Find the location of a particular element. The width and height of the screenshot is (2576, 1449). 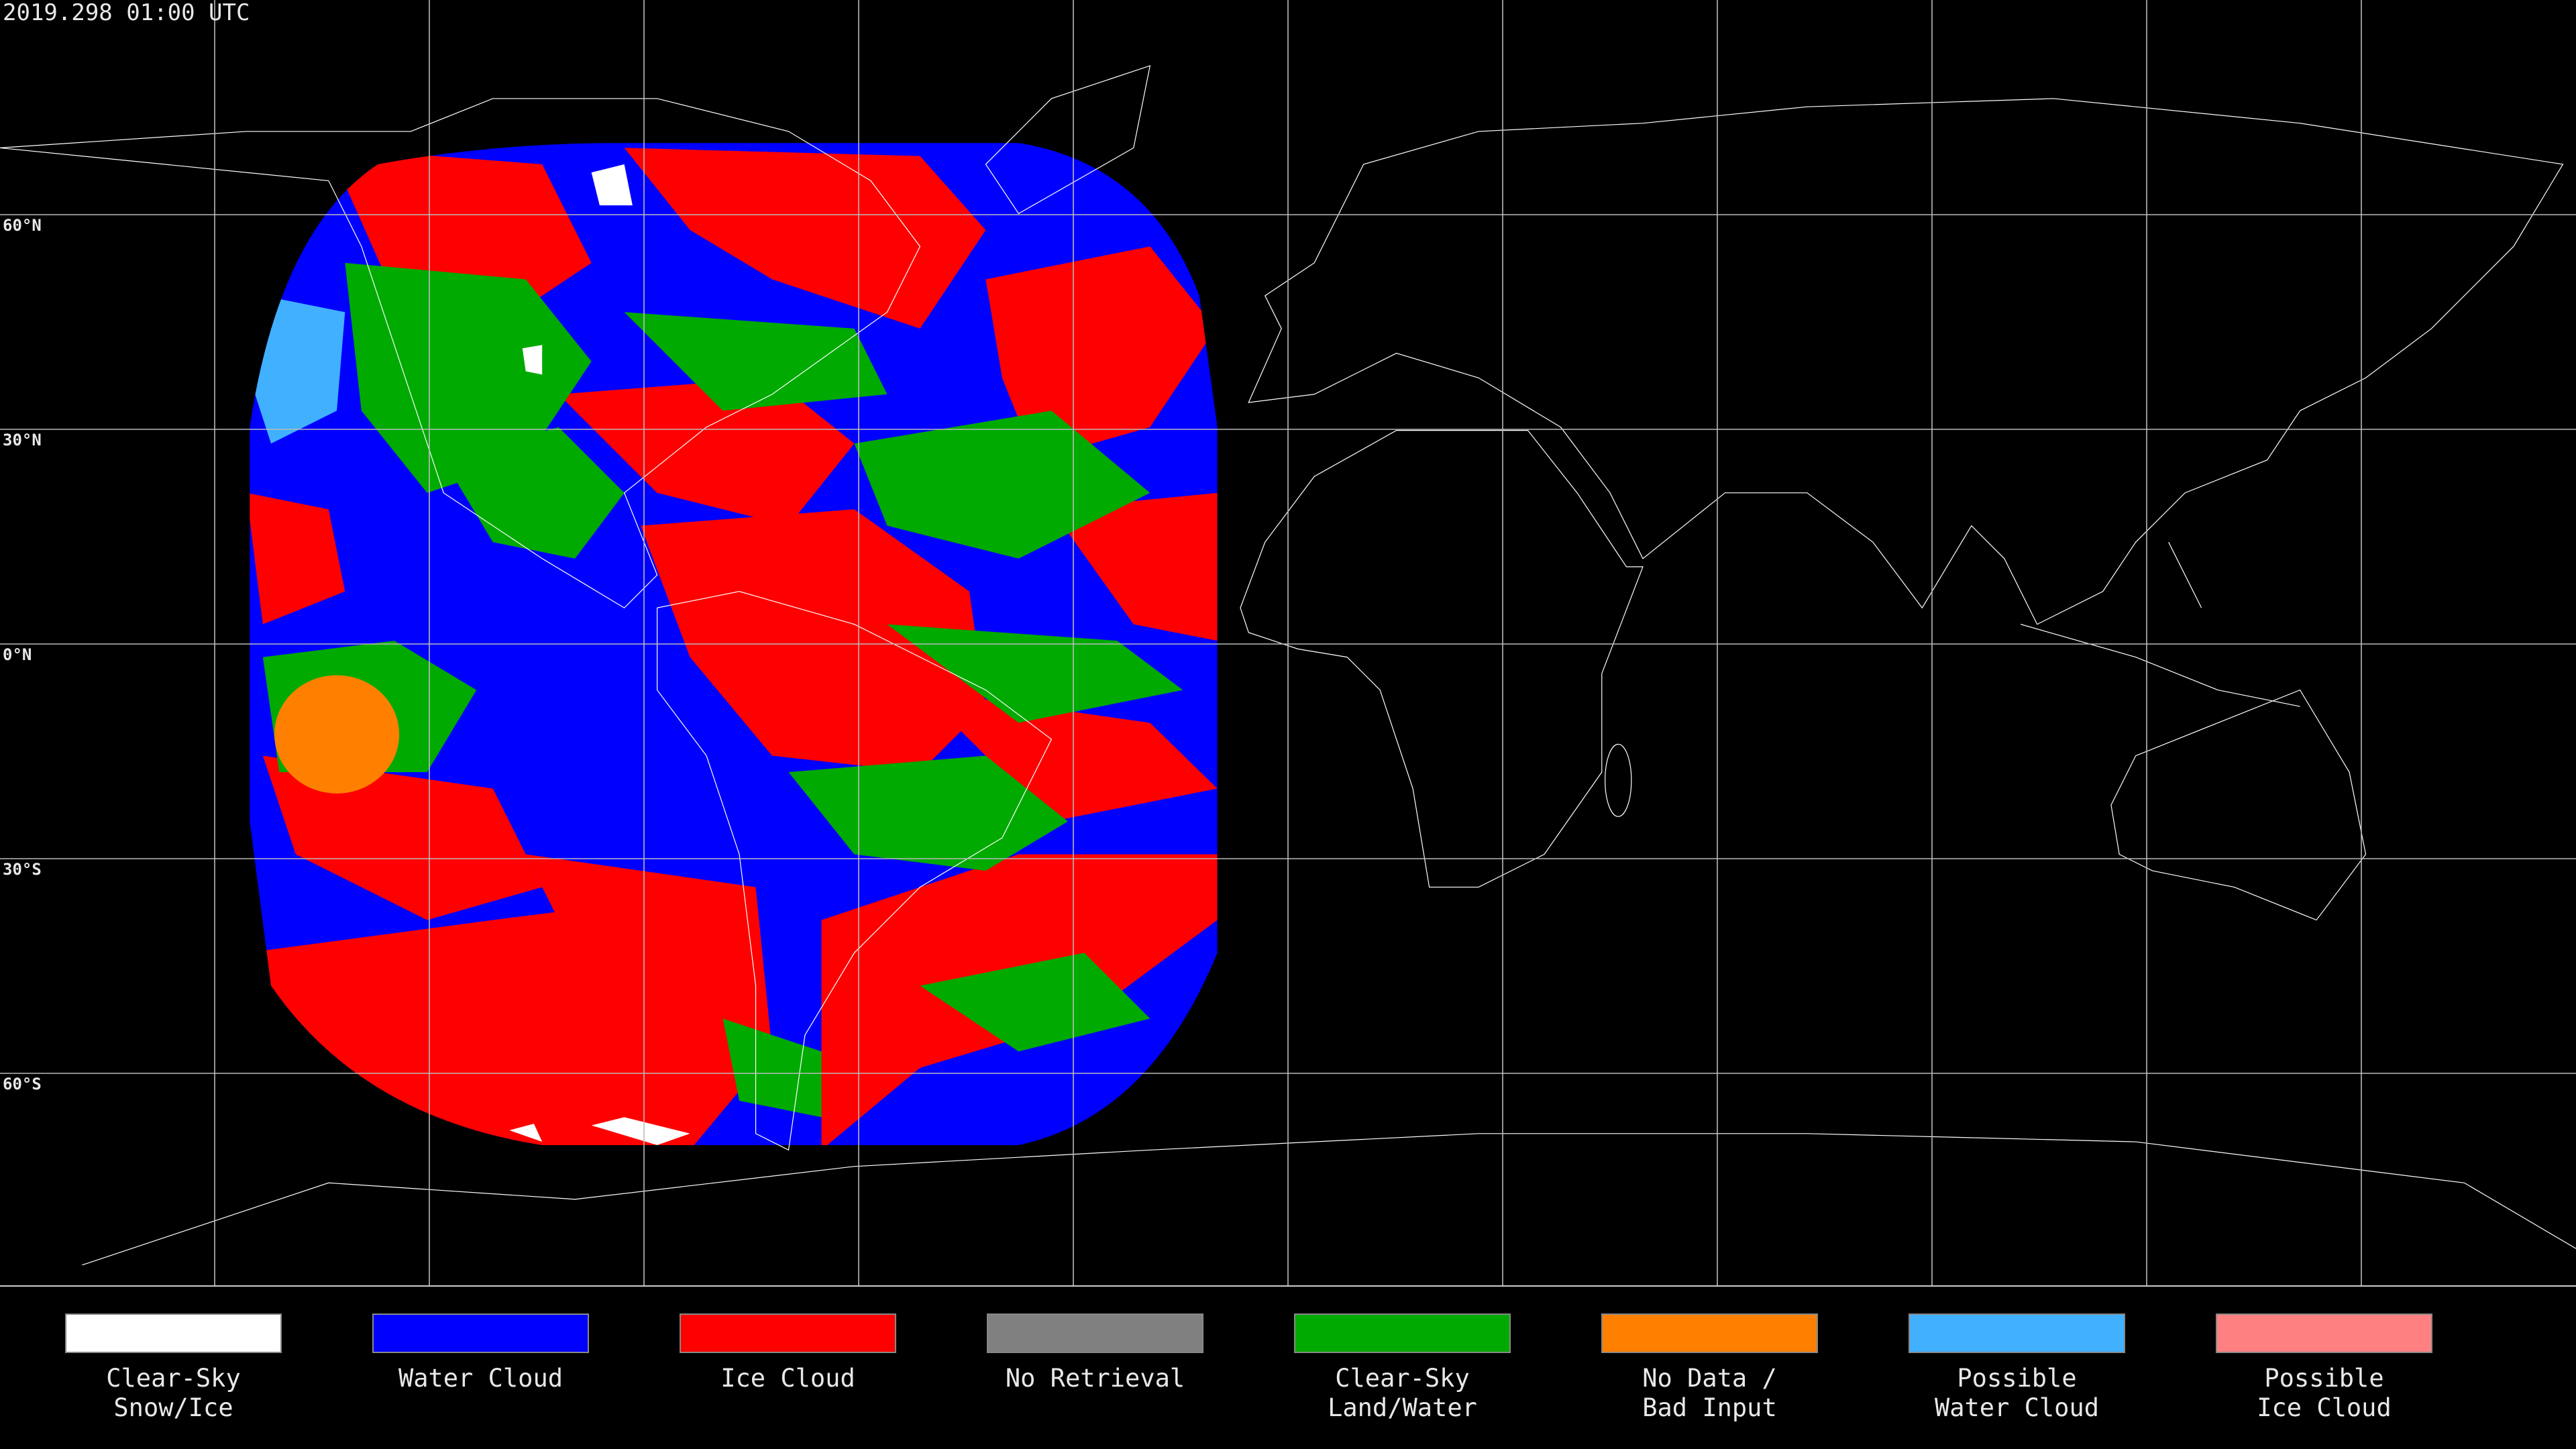

legend-label: Bad Input is located at coordinates (1709, 1407).